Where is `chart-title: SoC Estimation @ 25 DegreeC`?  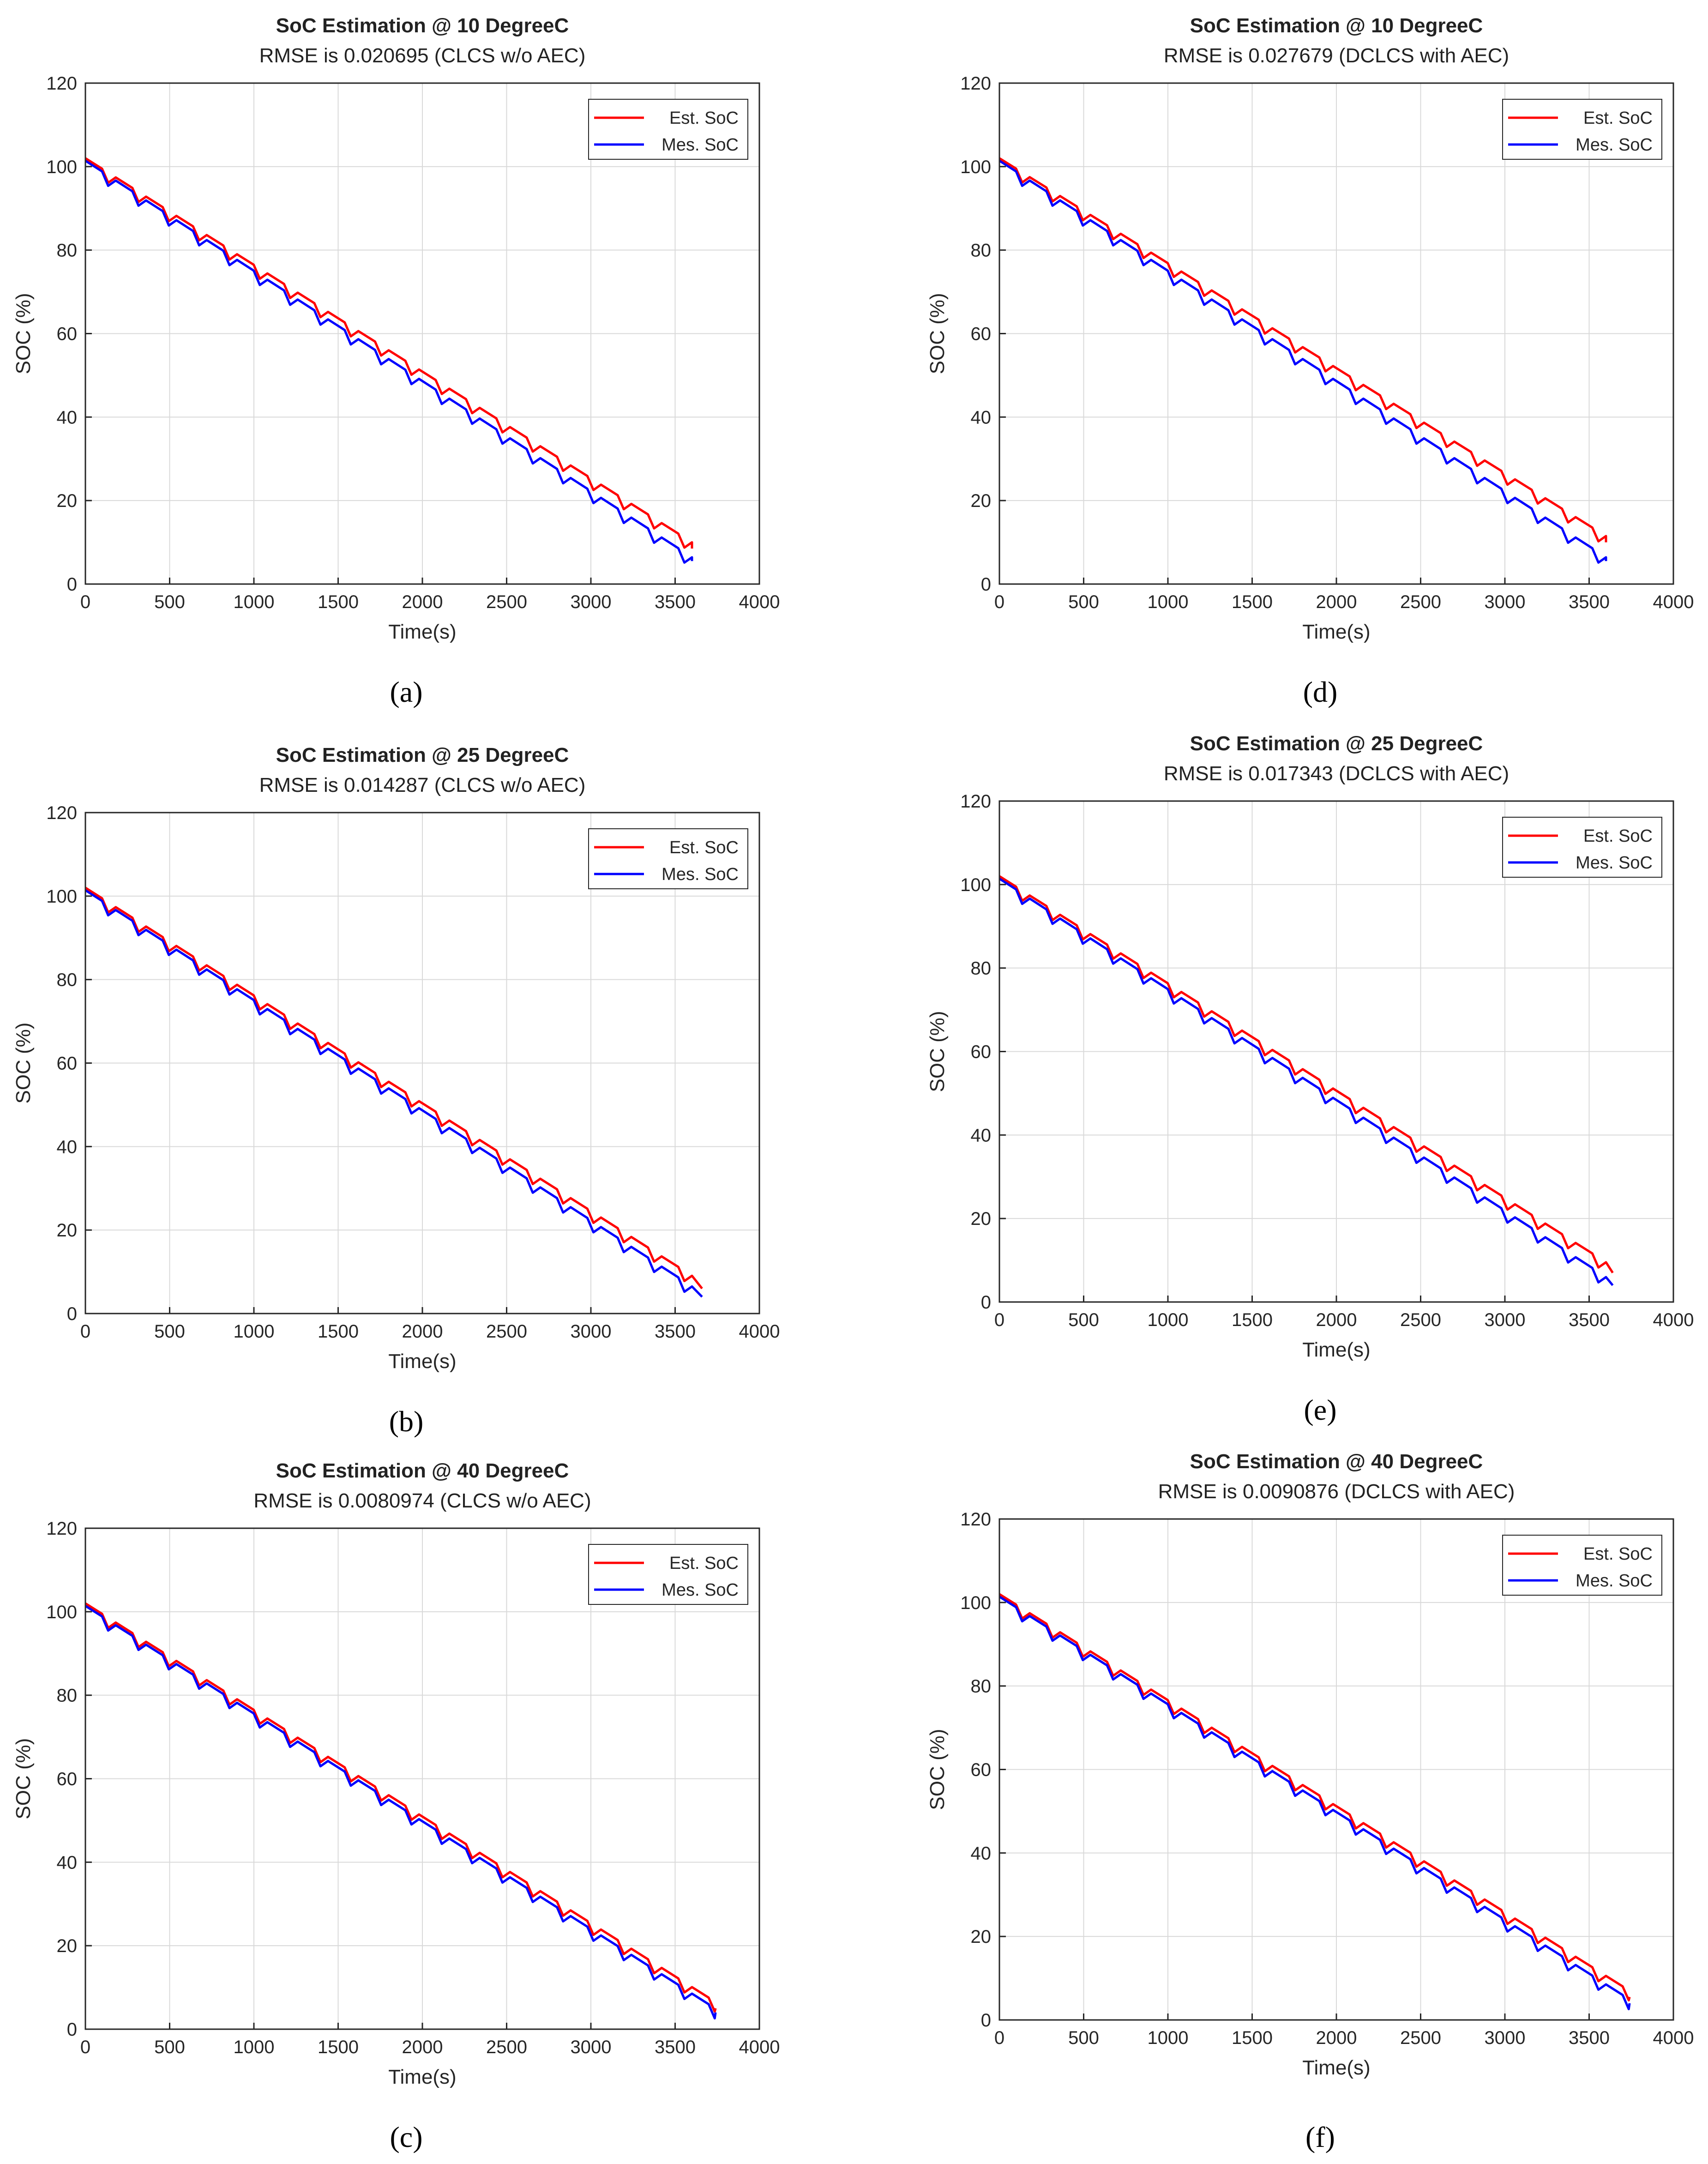 chart-title: SoC Estimation @ 25 DegreeC is located at coordinates (422, 755).